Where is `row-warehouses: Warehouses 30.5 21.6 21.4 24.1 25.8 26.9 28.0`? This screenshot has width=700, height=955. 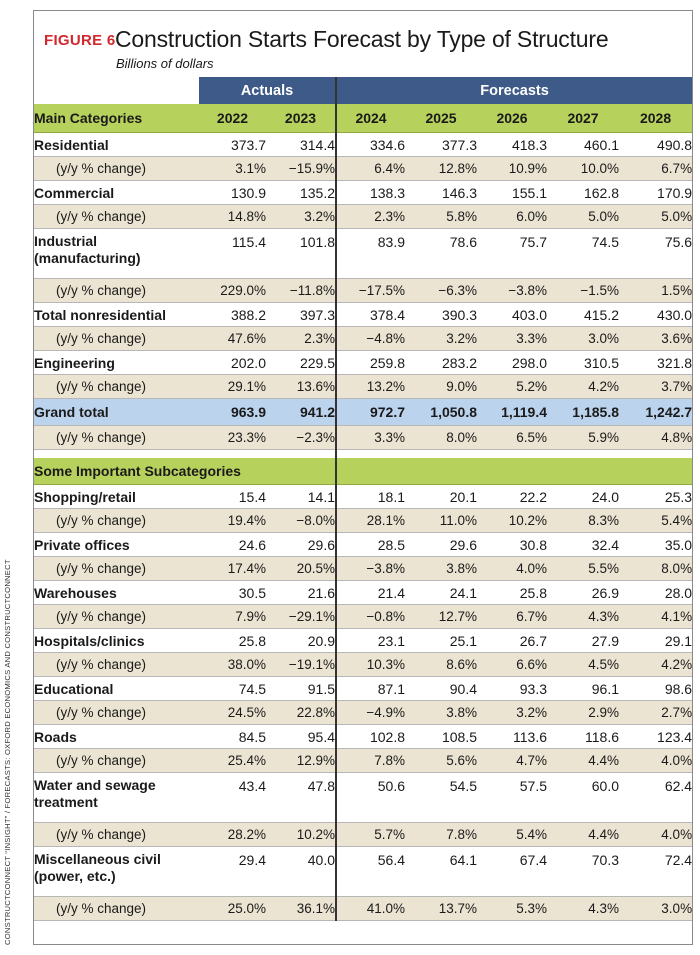 row-warehouses: Warehouses 30.5 21.6 21.4 24.1 25.8 26.9 28.0 is located at coordinates (363, 592).